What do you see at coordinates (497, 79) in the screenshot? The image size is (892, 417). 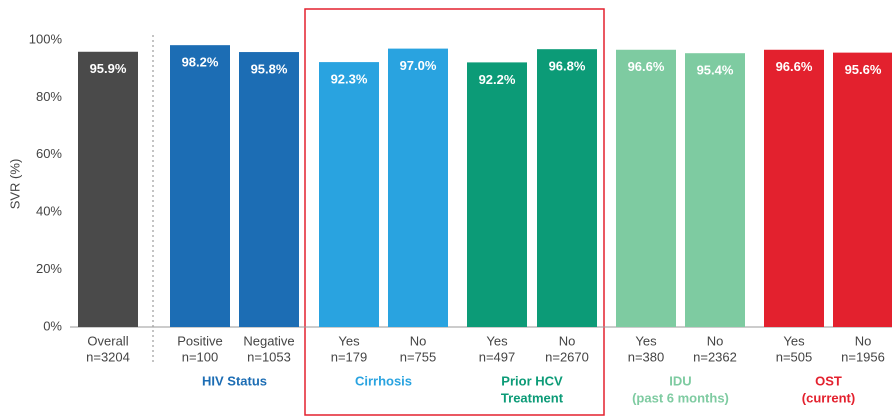 I see `value-label: 92.2%` at bounding box center [497, 79].